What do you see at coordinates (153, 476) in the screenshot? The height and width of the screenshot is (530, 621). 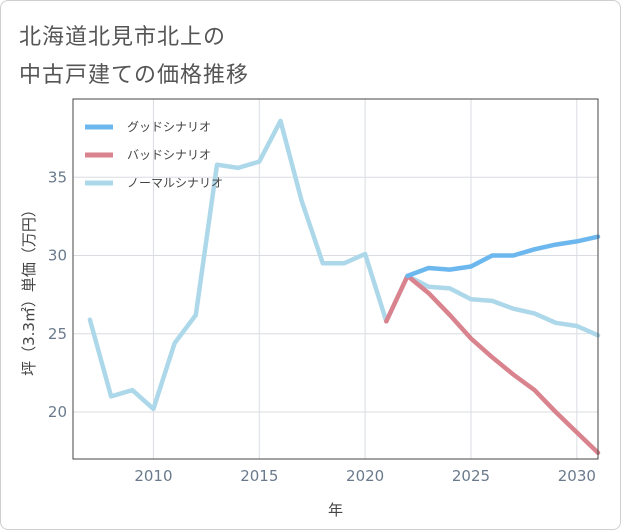 I see `x-tick-label: 2010` at bounding box center [153, 476].